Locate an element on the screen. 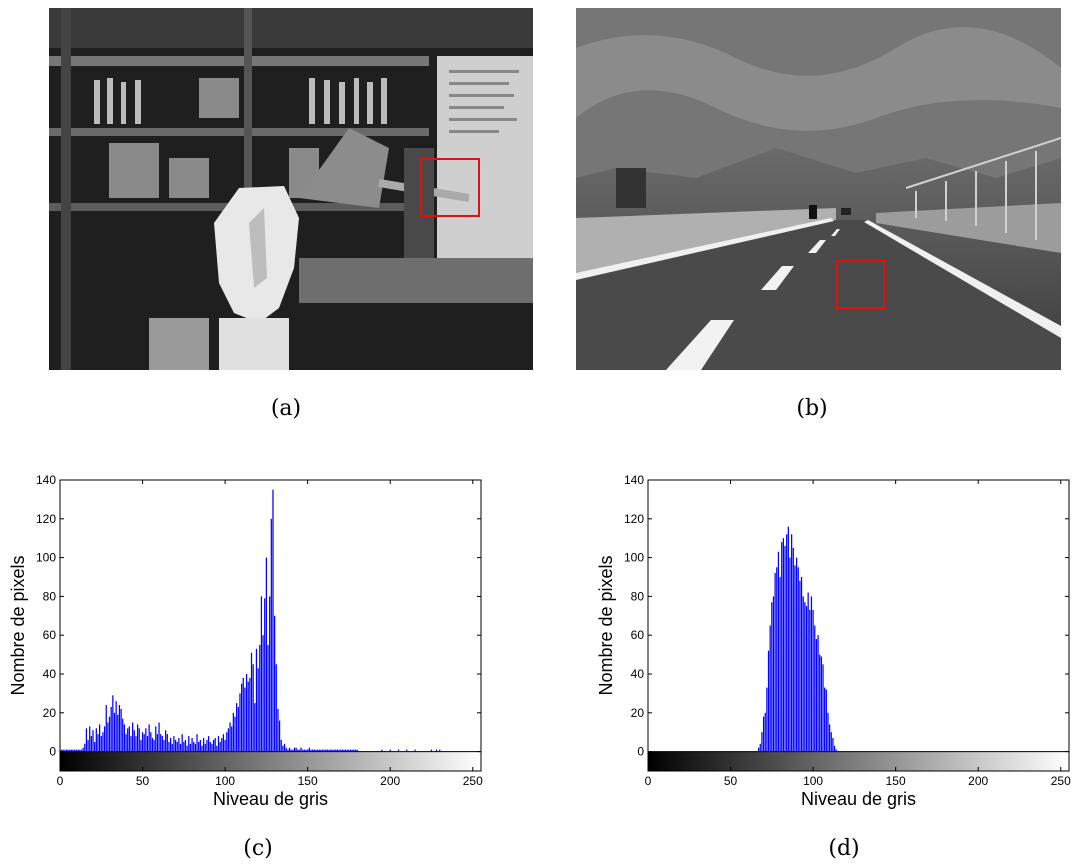 The height and width of the screenshot is (864, 1076). x-axis-label: Niveau de gris is located at coordinates (858, 799).